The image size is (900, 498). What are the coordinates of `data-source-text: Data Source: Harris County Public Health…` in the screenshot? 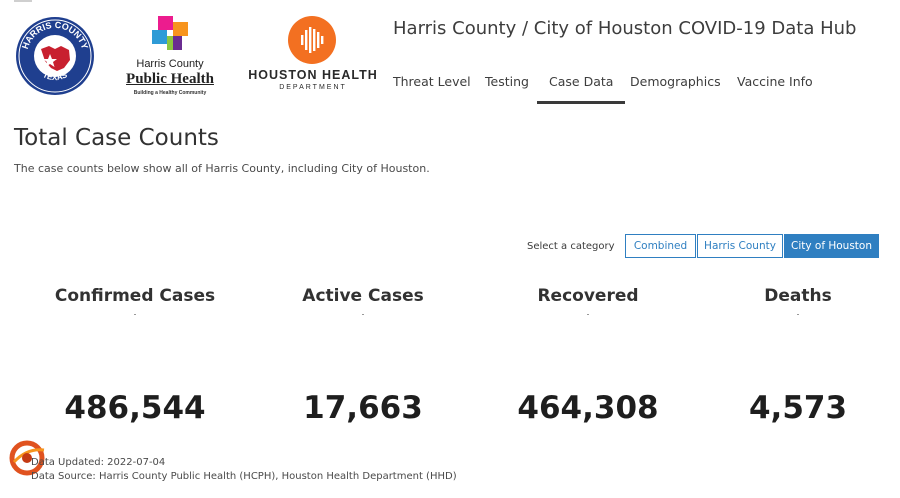 It's located at (244, 476).